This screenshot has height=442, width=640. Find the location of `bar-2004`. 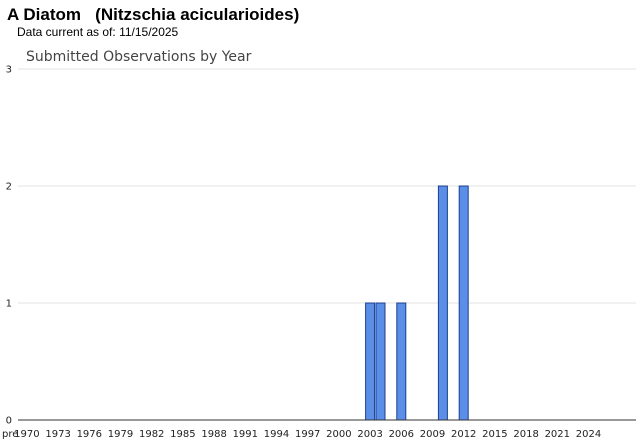

bar-2004 is located at coordinates (380, 361).